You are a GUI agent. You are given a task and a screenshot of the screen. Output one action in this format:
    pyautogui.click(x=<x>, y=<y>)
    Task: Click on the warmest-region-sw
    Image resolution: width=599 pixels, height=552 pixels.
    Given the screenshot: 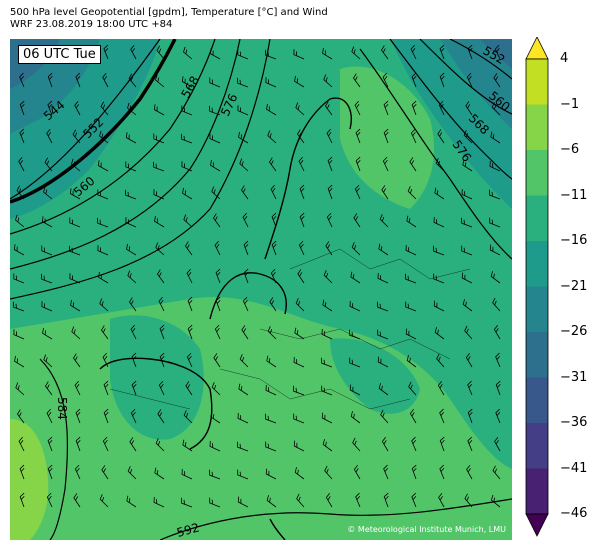 What is the action you would take?
    pyautogui.click(x=29, y=479)
    